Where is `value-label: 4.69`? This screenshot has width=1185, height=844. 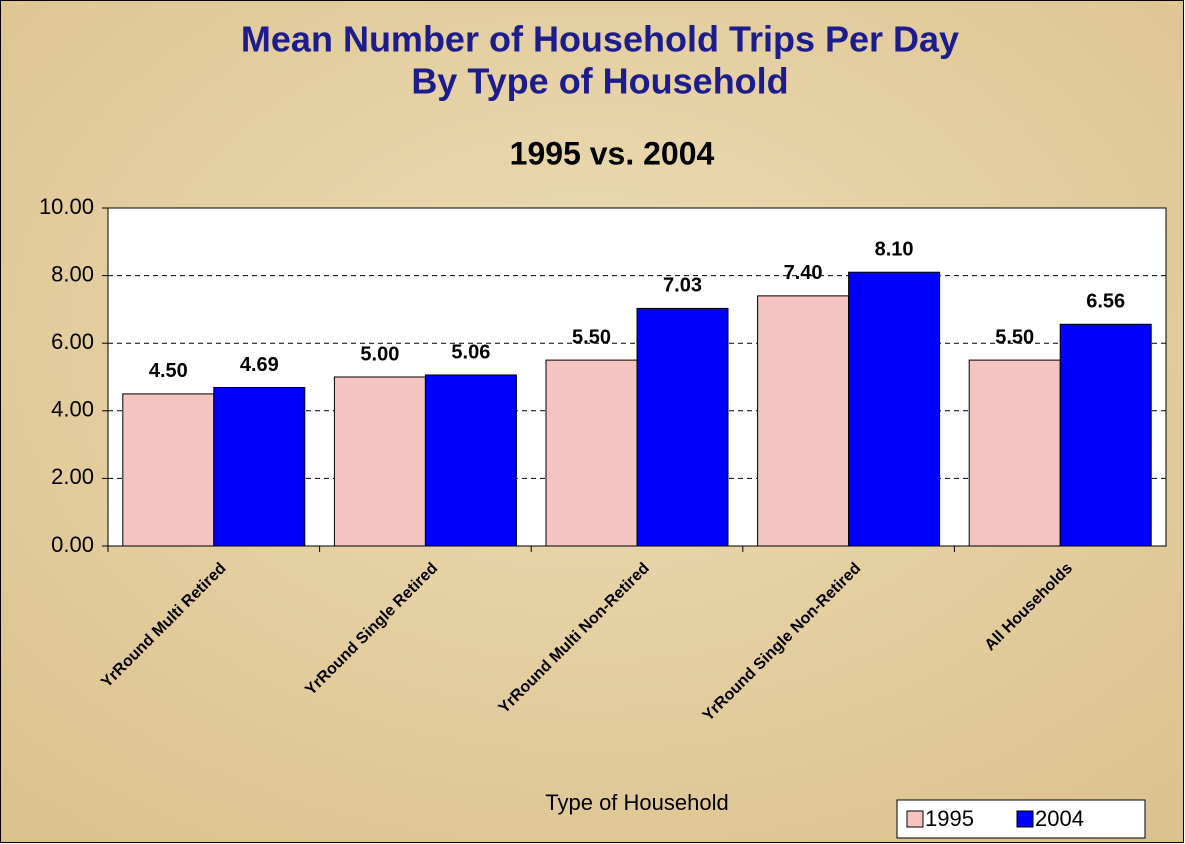 value-label: 4.69 is located at coordinates (259, 365).